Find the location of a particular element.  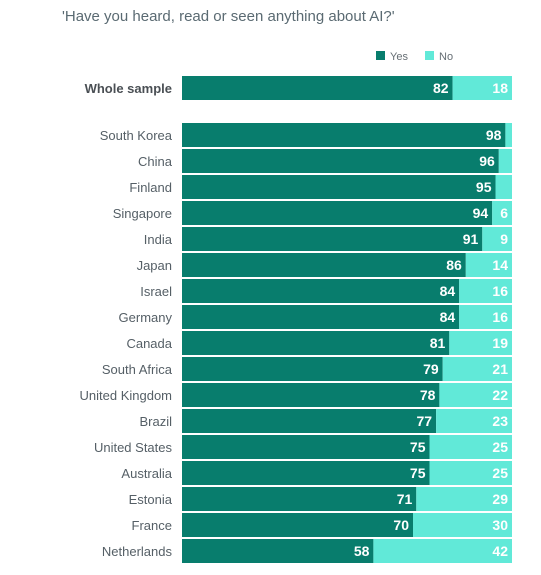

bar-no-south-korea is located at coordinates (508, 135).